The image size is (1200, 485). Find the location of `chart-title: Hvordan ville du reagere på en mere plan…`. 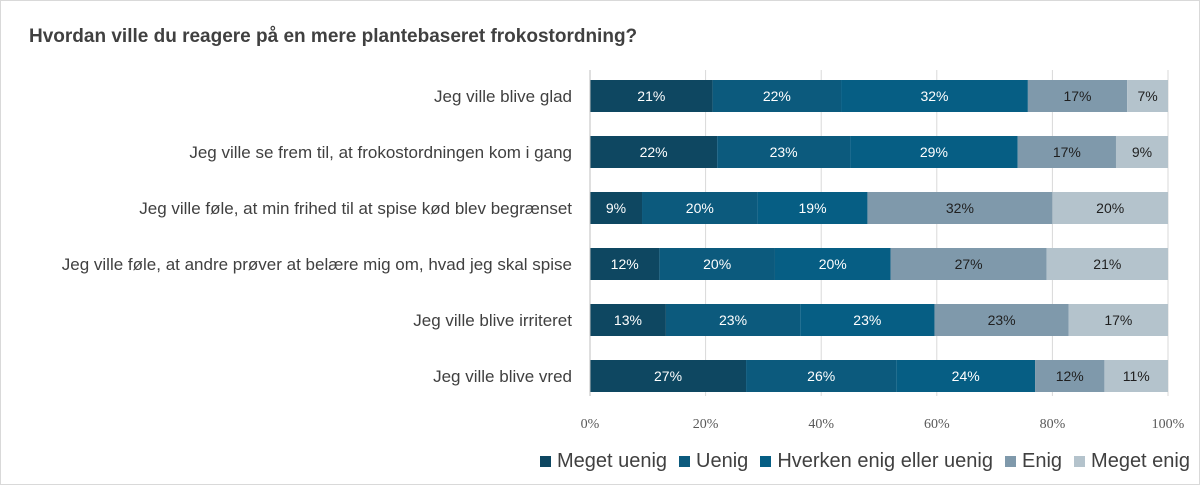

chart-title: Hvordan ville du reagere på en mere plan… is located at coordinates (333, 36).